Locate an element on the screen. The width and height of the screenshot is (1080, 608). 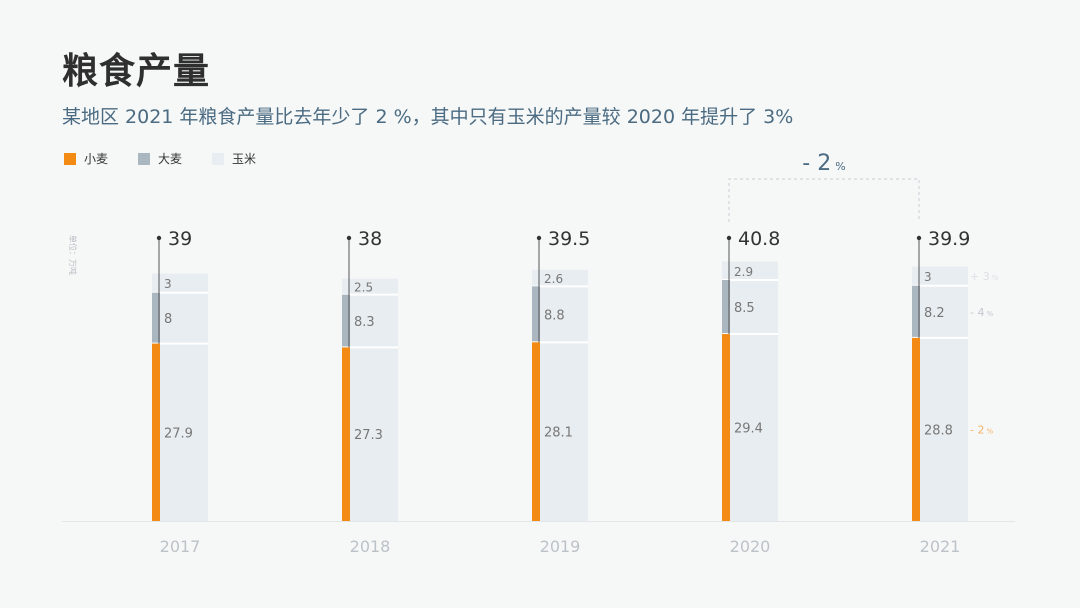
total-label: 39.5 is located at coordinates (569, 239).